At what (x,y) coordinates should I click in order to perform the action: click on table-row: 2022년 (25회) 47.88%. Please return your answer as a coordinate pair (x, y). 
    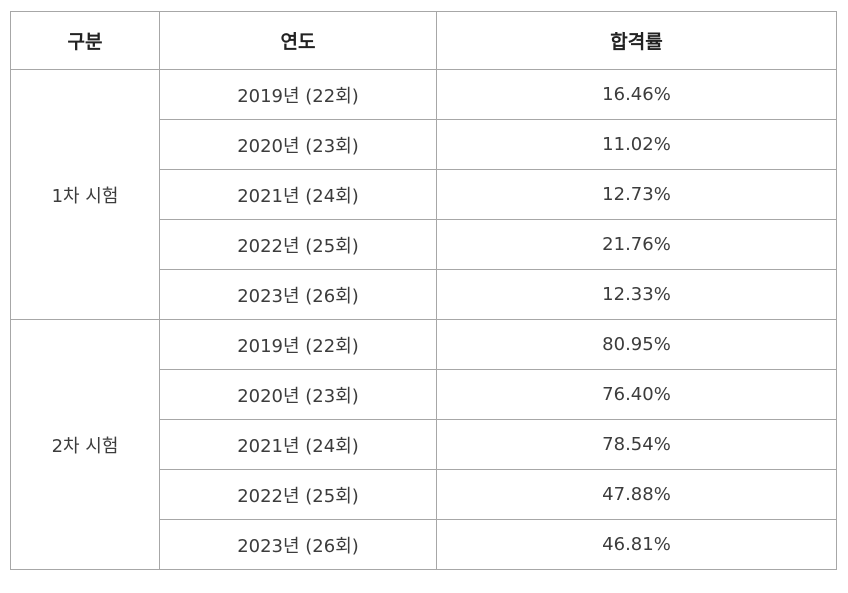
    Looking at the image, I should click on (424, 494).